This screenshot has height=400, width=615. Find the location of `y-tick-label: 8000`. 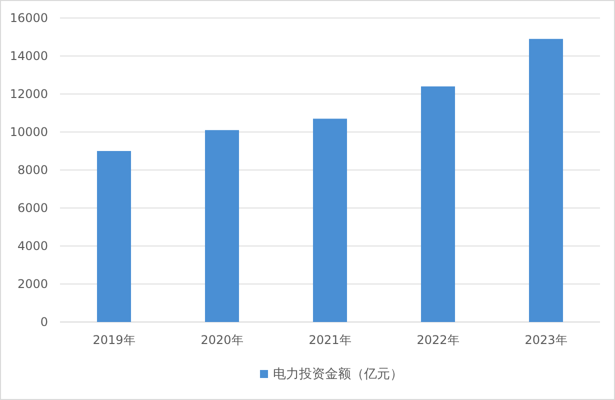

y-tick-label: 8000 is located at coordinates (32, 170).